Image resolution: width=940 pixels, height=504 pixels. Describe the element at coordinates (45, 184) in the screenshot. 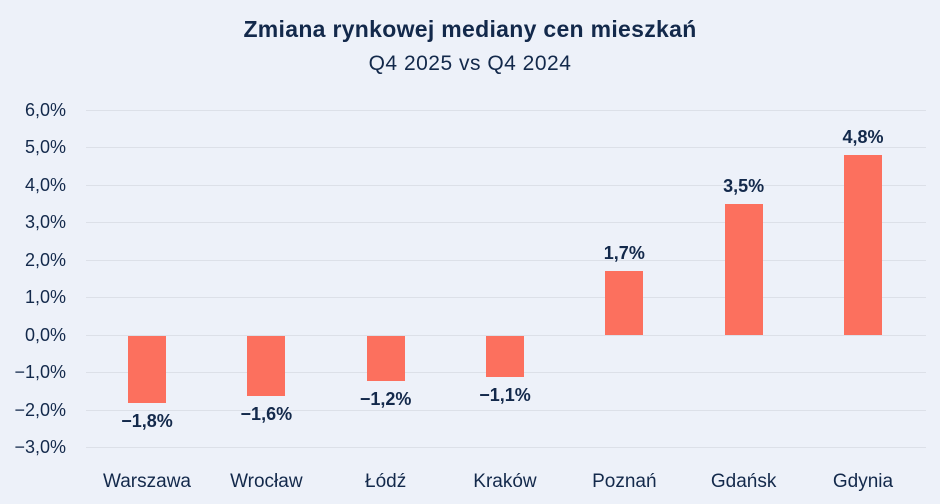

I see `y-tick-label: 4,0%` at that location.